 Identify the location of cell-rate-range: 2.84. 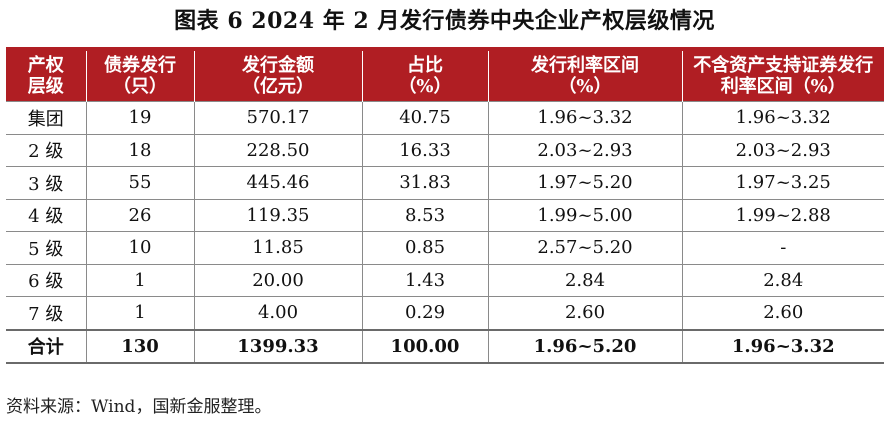
(585, 280).